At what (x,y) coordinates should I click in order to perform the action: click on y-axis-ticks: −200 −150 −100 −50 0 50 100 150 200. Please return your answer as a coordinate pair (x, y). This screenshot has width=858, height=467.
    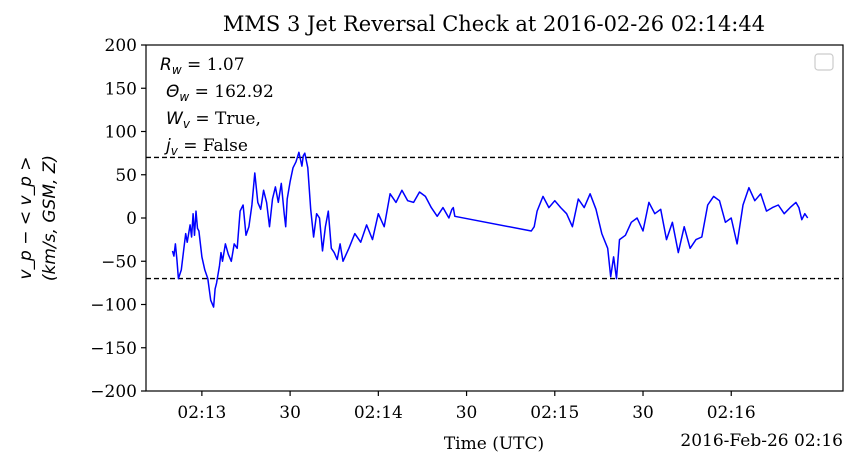
    Looking at the image, I should click on (118, 219).